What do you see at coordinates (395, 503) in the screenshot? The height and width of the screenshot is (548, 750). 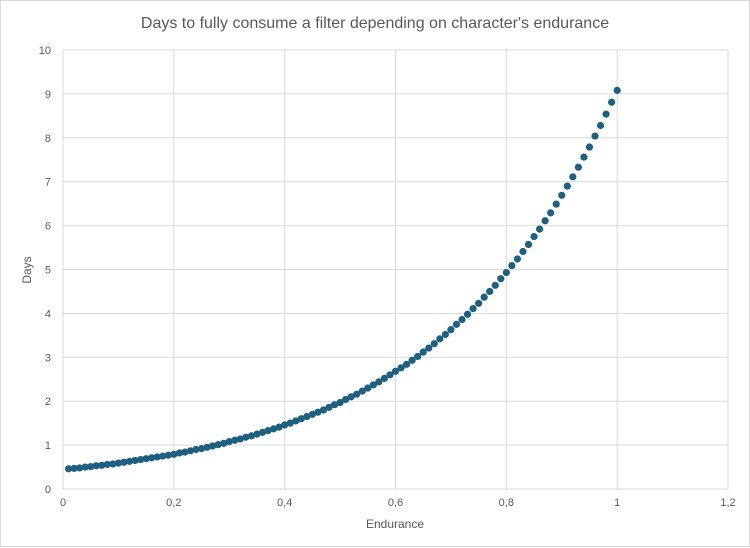 I see `x-tick-label: 0,6` at bounding box center [395, 503].